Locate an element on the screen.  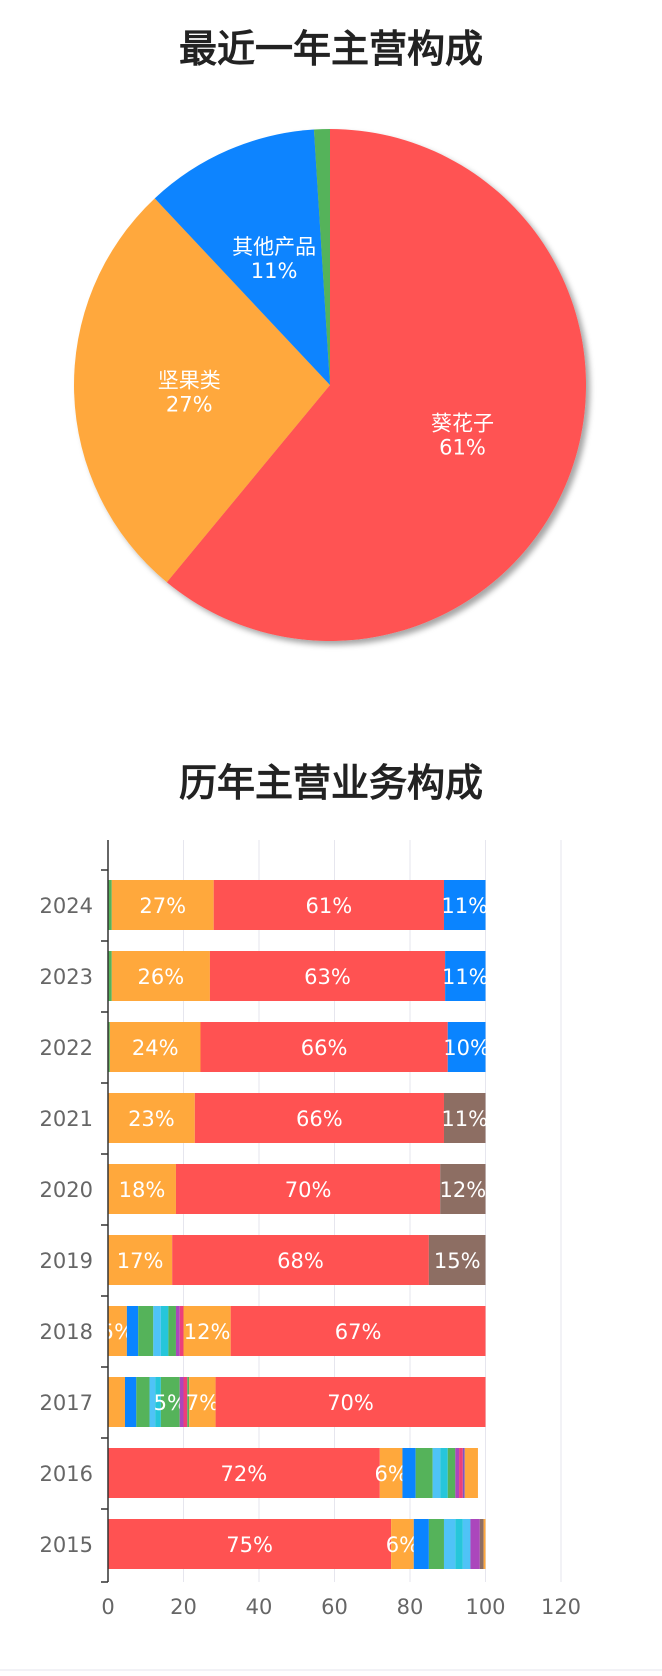
bar-segment-label: 7% is located at coordinates (202, 1403).